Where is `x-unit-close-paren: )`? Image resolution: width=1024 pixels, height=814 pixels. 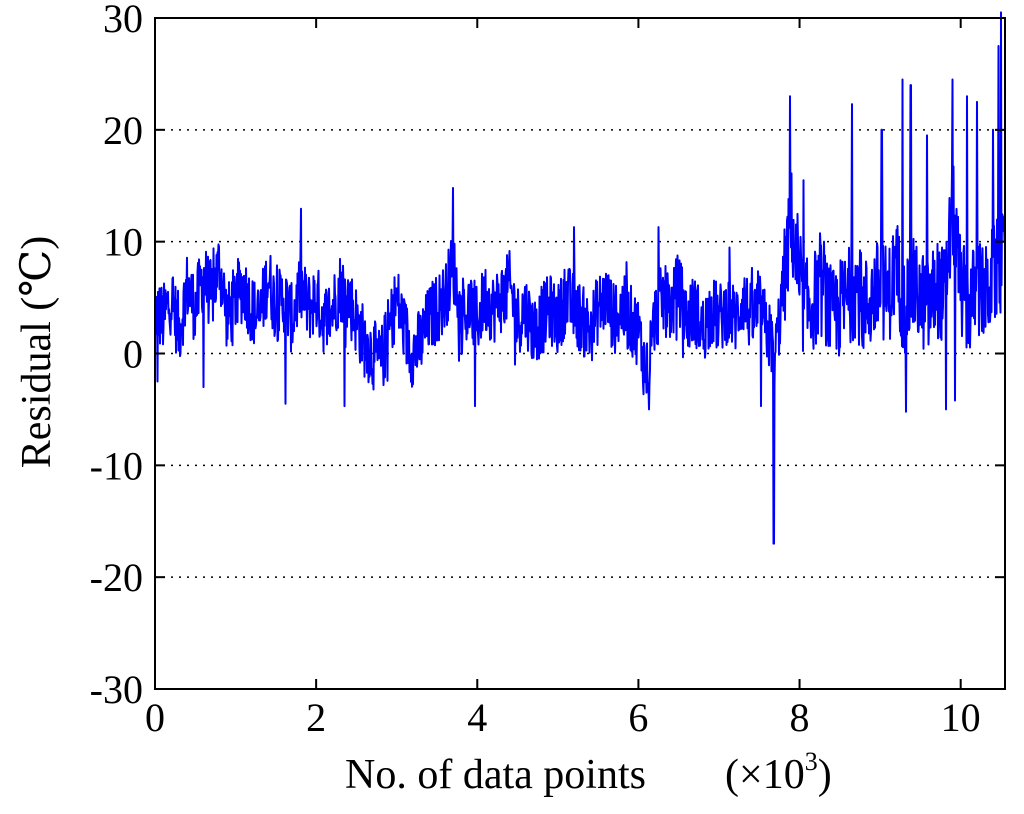
x-unit-close-paren: ) is located at coordinates (825, 775).